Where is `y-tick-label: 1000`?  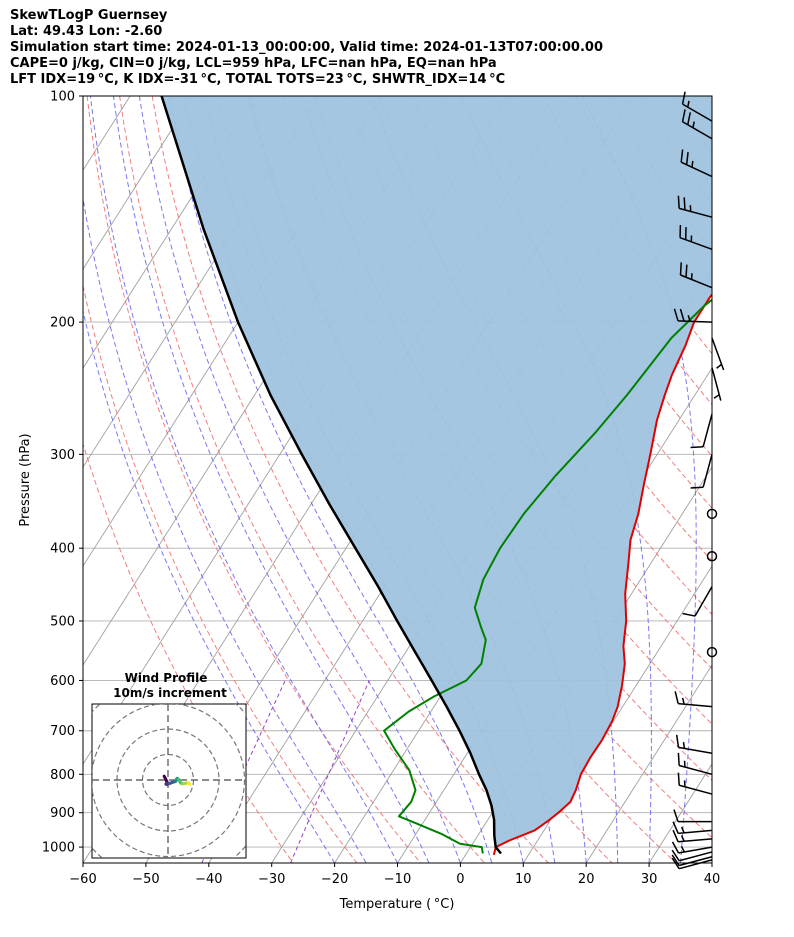 y-tick-label: 1000 is located at coordinates (58, 848).